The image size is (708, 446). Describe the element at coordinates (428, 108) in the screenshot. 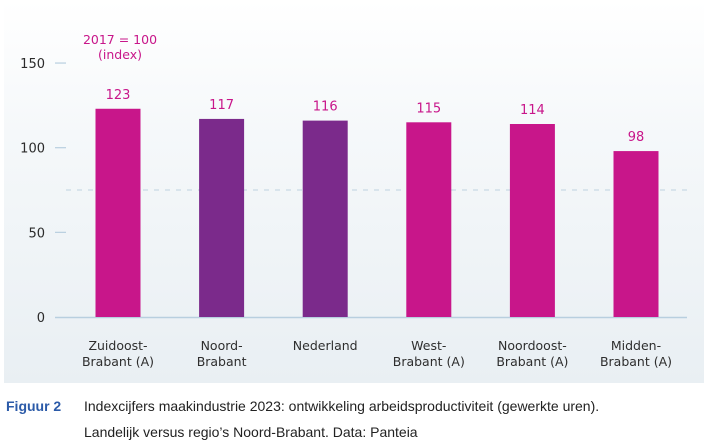

I see `bar-value-label: 115` at that location.